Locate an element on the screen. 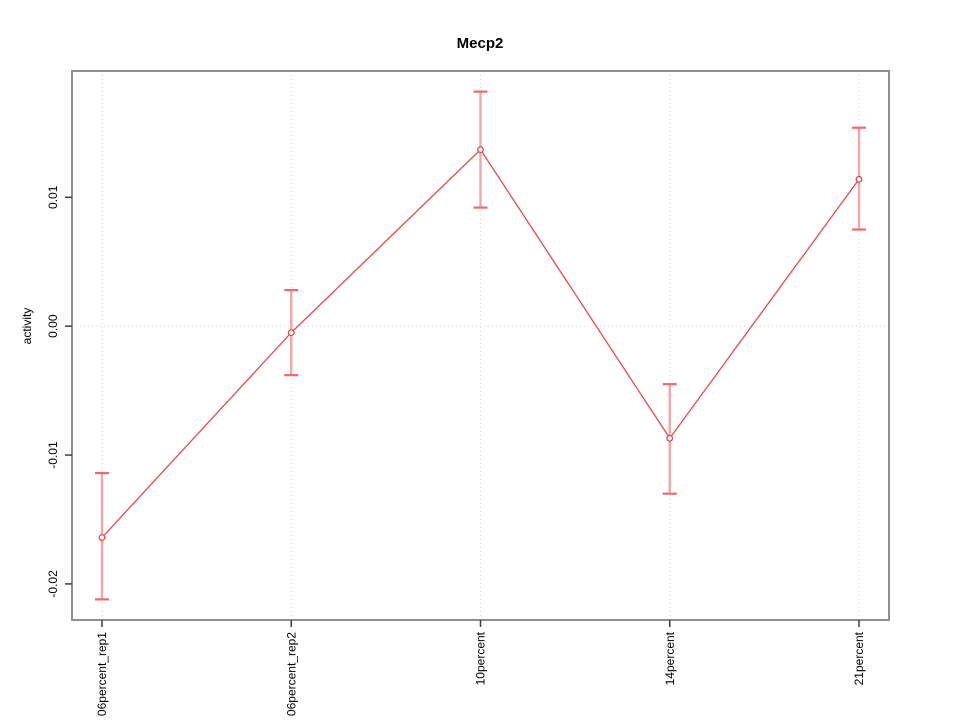 This screenshot has height=720, width=960. x-tick-label: 21percent is located at coordinates (859, 658).